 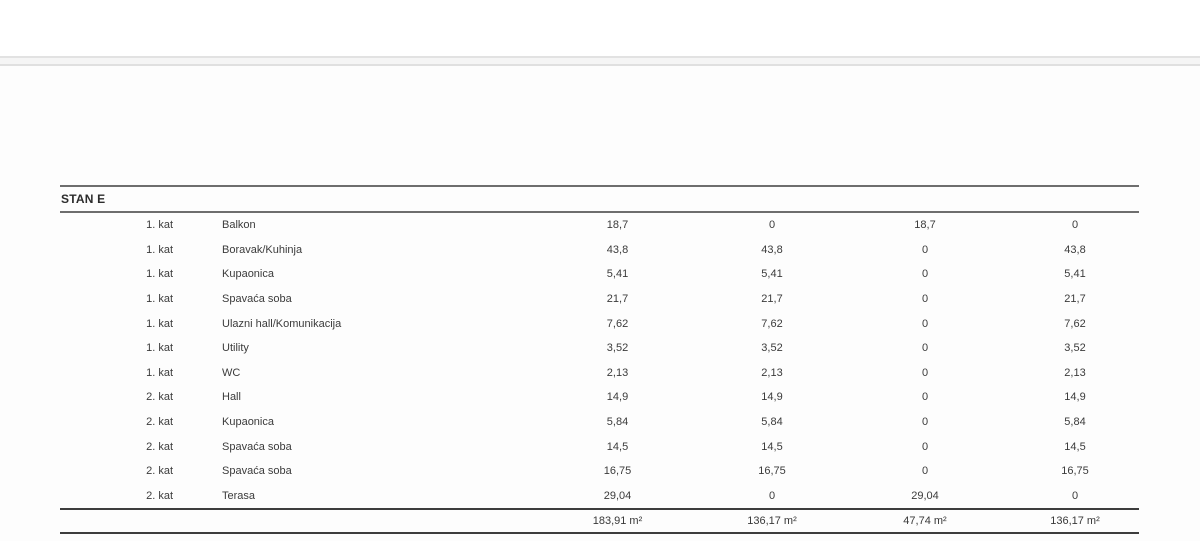 I want to click on totals-row: 183,91 m² 136,17 m² 47,74 m² 136,17 m², so click(x=599, y=521).